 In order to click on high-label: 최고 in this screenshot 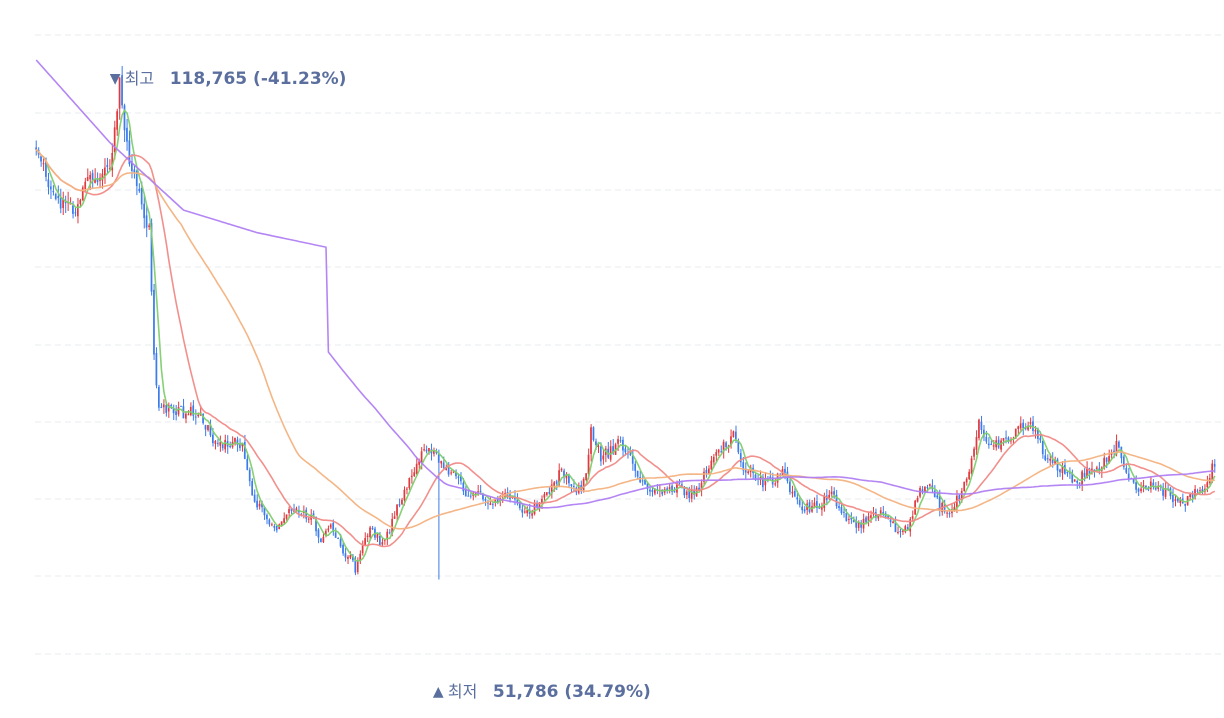, I will do `click(139, 78)`.